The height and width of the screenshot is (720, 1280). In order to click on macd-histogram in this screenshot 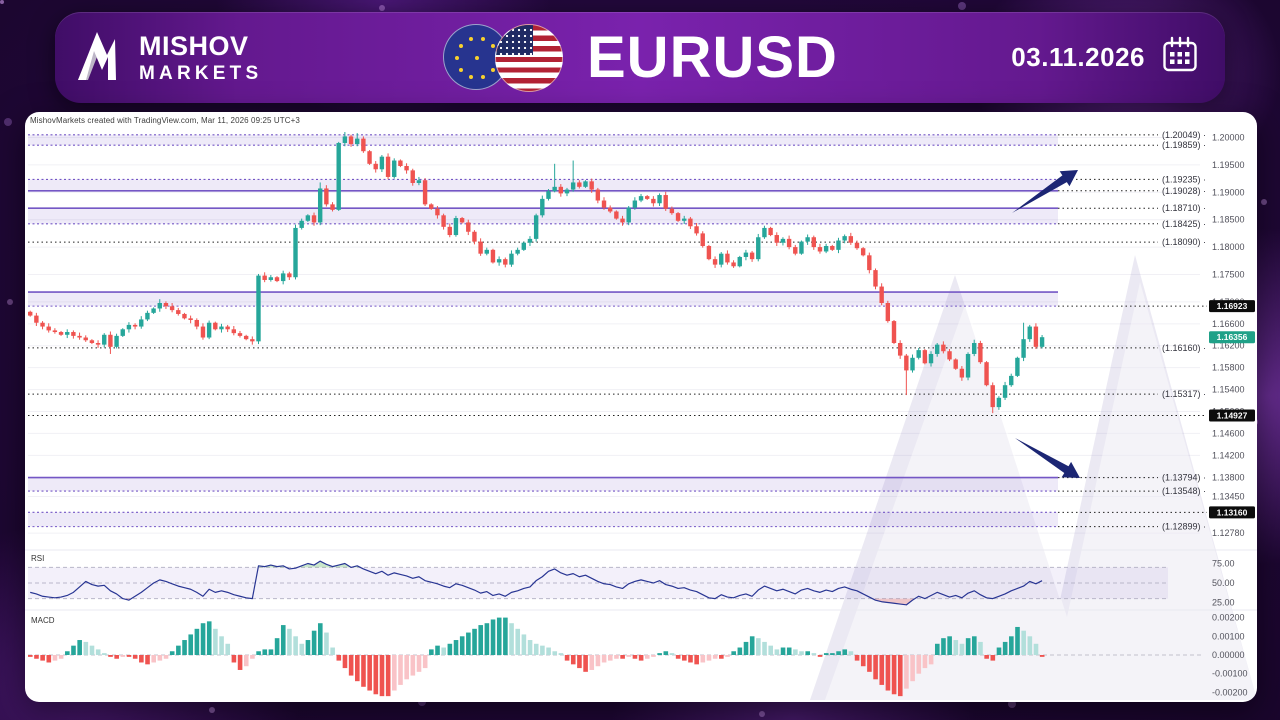, I will do `click(536, 657)`.